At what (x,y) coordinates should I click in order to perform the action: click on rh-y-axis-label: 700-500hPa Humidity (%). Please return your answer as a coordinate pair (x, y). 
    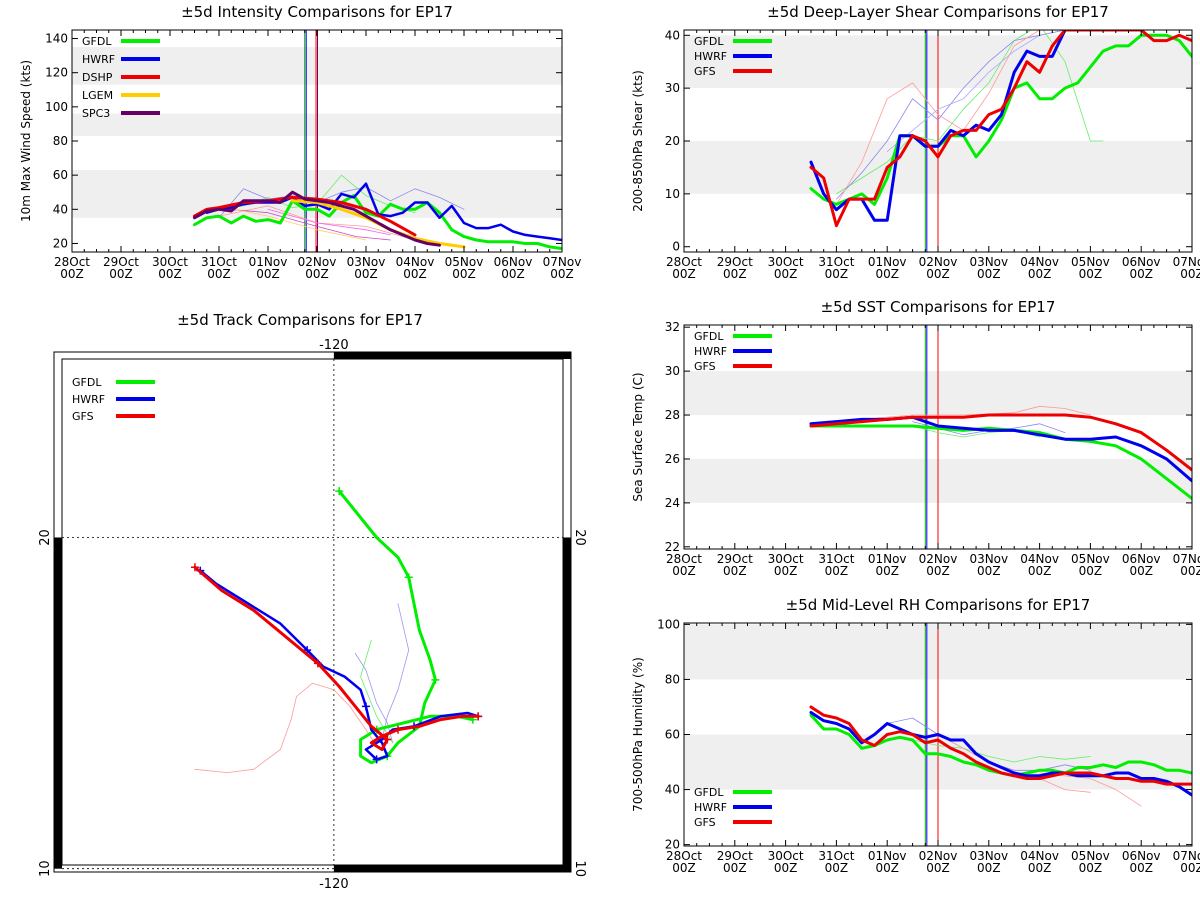
    Looking at the image, I should click on (638, 734).